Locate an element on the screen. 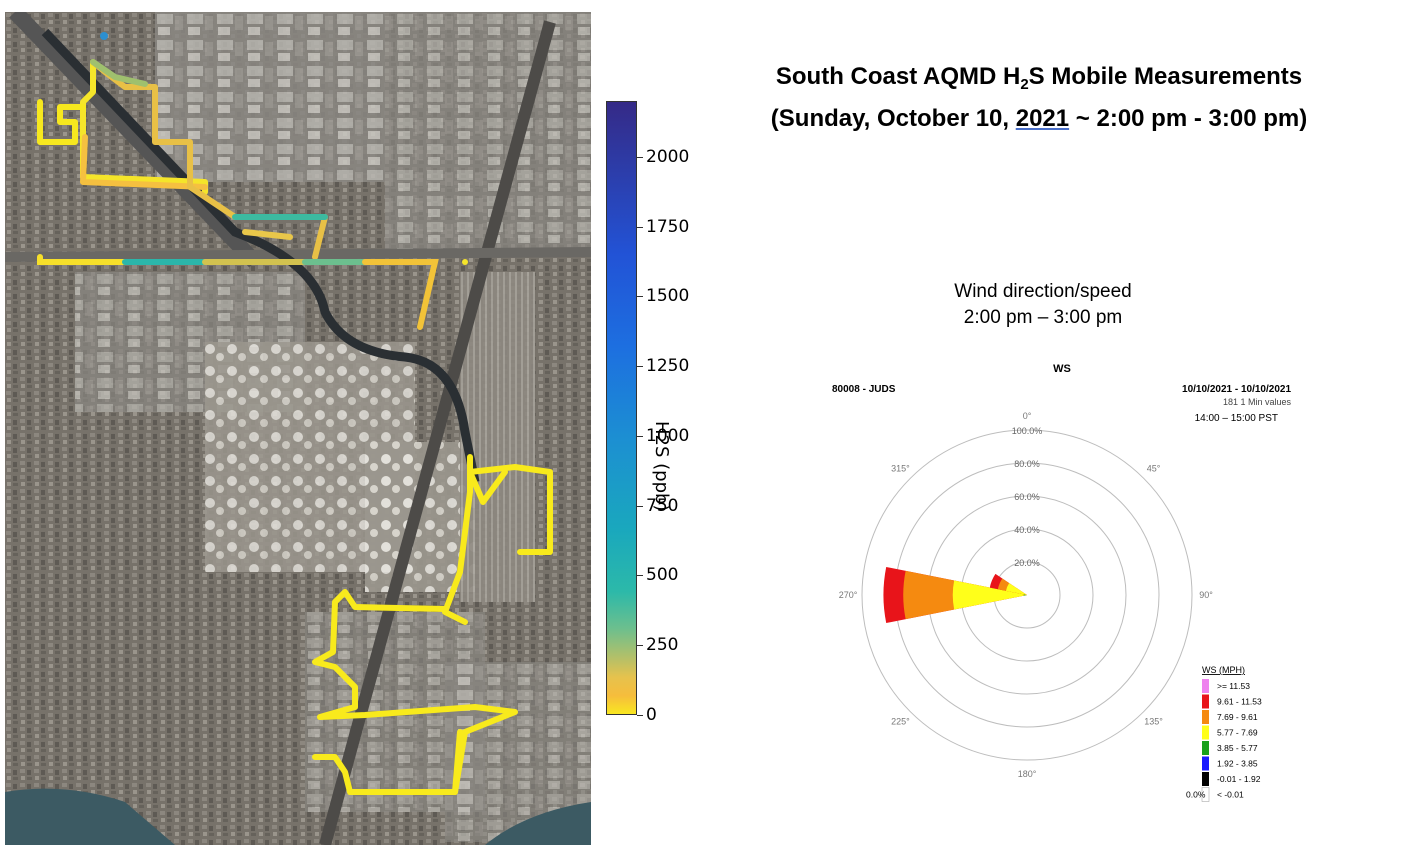 The height and width of the screenshot is (851, 1424). rose-direction-label: 0° is located at coordinates (1027, 416).